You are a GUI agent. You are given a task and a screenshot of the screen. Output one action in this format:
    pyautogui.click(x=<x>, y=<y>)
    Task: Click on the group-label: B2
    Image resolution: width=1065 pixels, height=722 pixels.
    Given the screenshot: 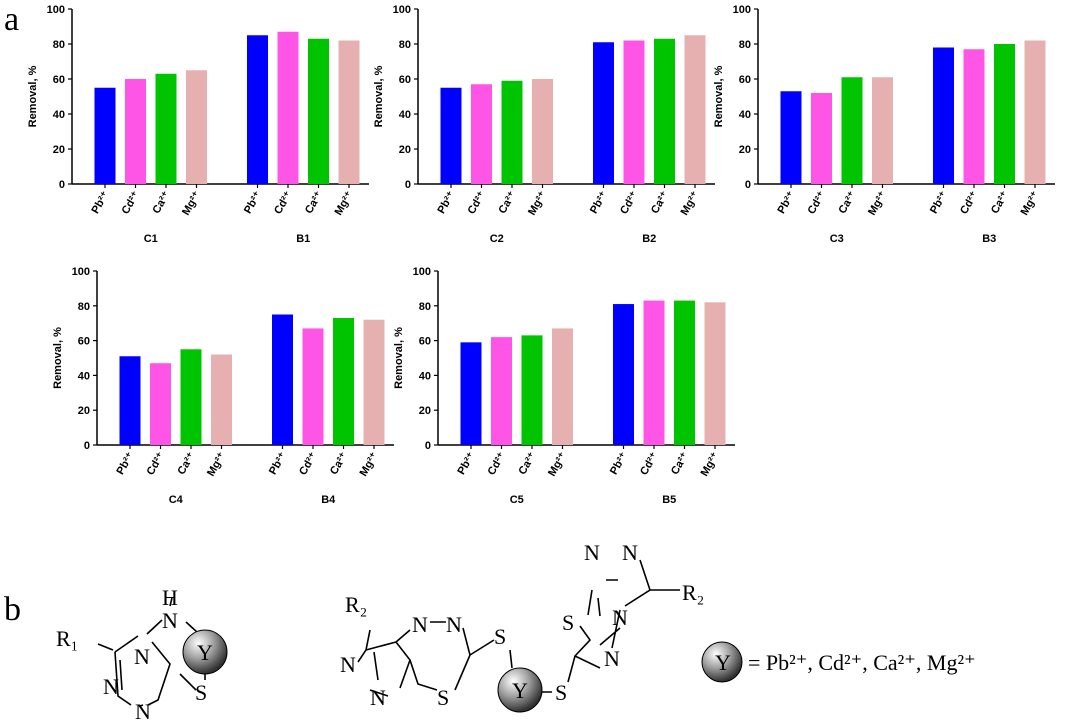 What is the action you would take?
    pyautogui.click(x=649, y=239)
    